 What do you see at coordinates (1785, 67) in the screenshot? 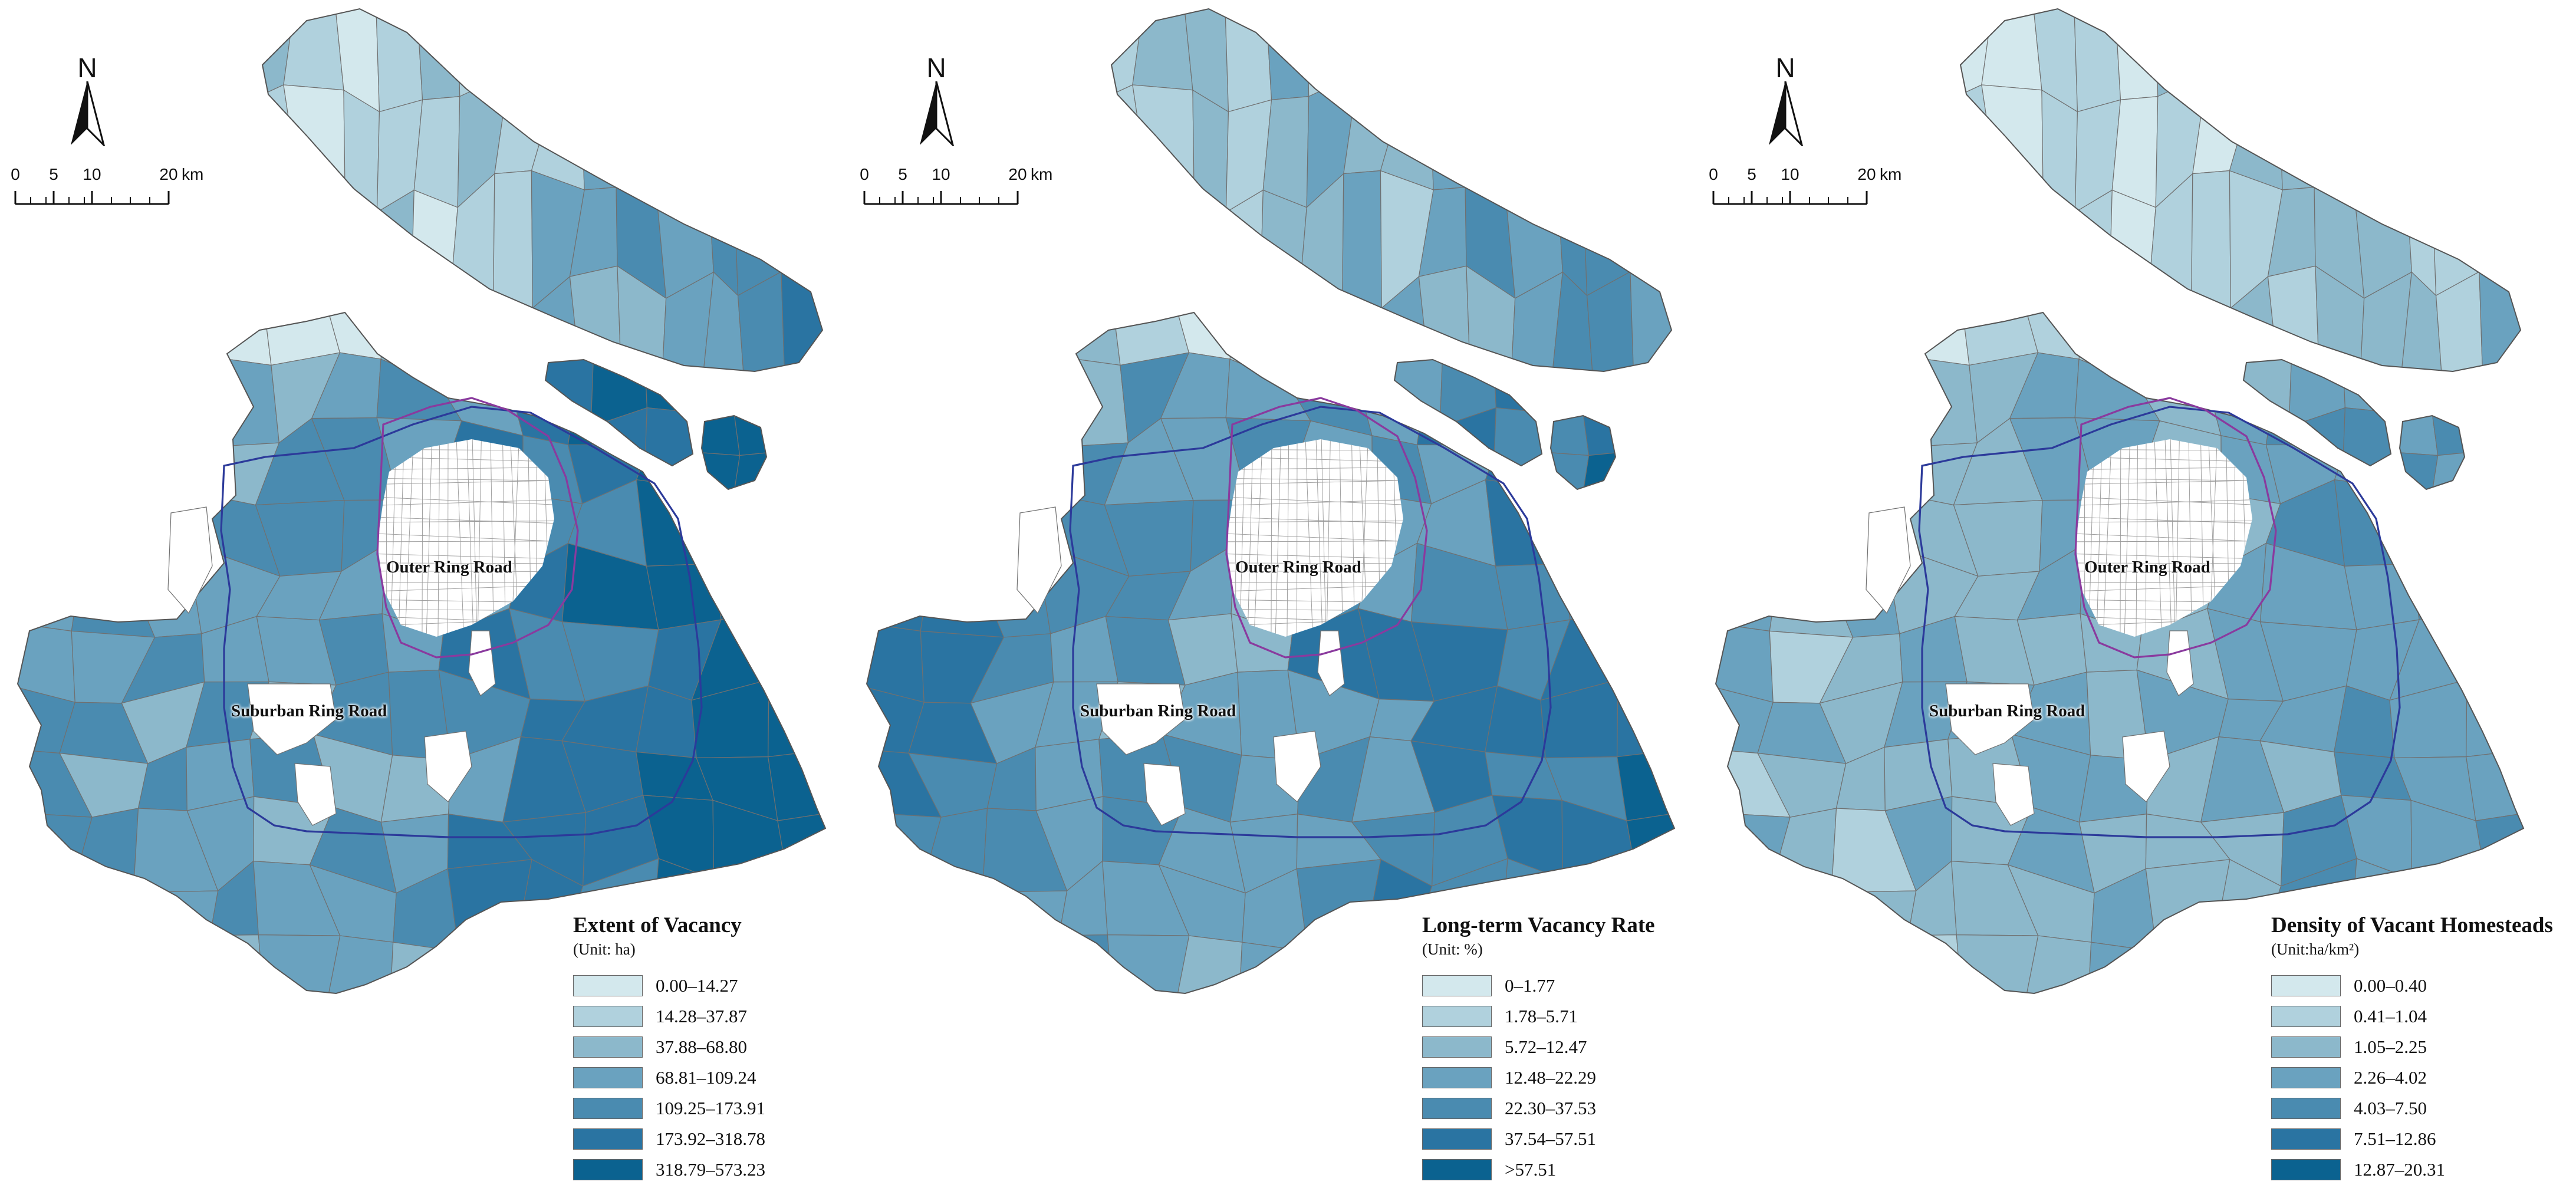
I see `north-arrow-letter: N` at bounding box center [1785, 67].